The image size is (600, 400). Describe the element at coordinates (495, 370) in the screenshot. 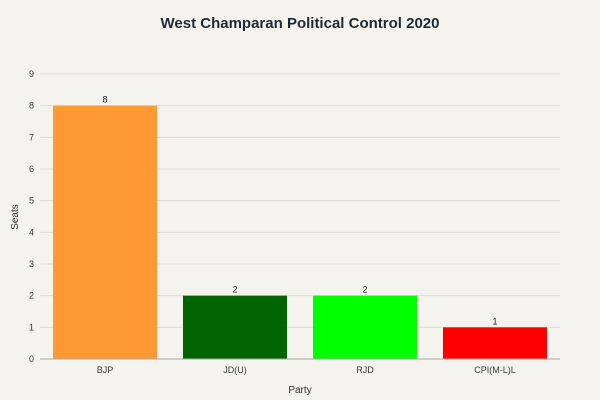

I see `x-tick-label: CPI(M-L)L` at that location.